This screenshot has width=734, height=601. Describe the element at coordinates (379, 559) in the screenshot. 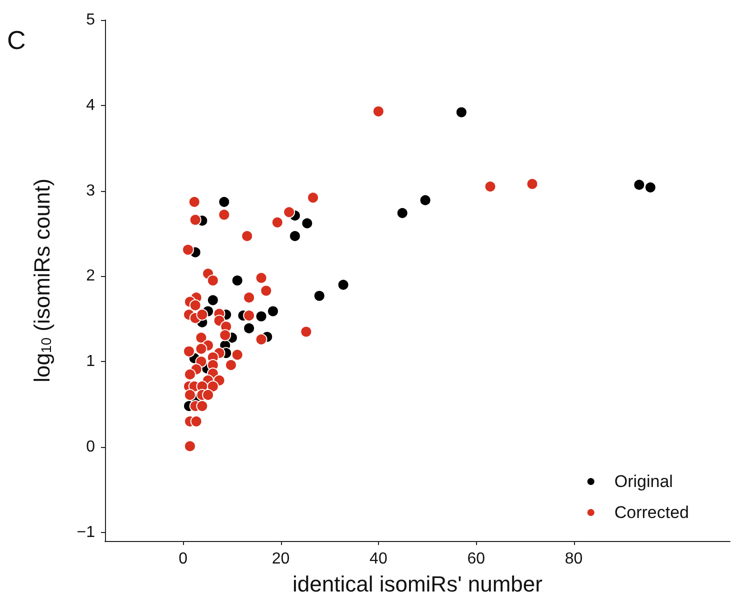

I see `x-tick-label: 40` at that location.